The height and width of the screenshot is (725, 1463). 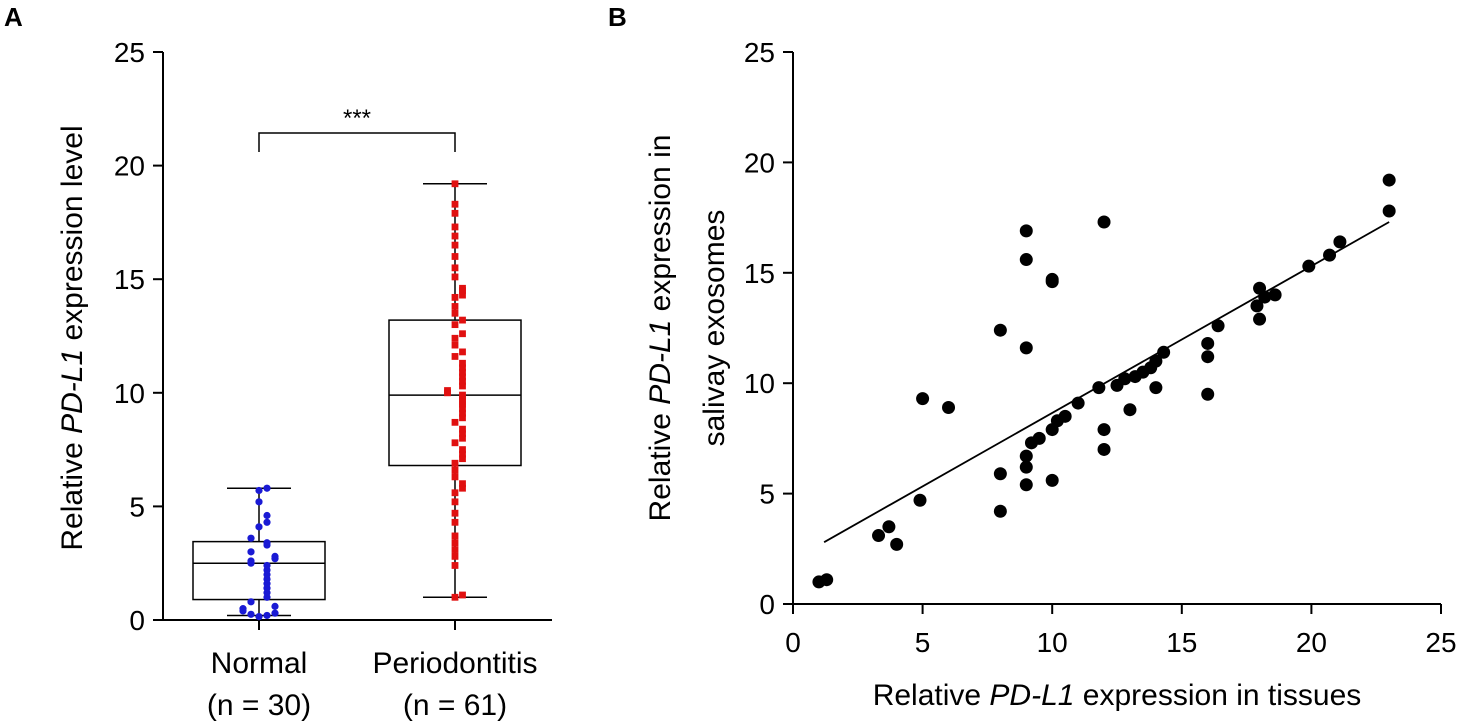 I want to click on panel-b-x-tick-label: 10, so click(x=1052, y=642).